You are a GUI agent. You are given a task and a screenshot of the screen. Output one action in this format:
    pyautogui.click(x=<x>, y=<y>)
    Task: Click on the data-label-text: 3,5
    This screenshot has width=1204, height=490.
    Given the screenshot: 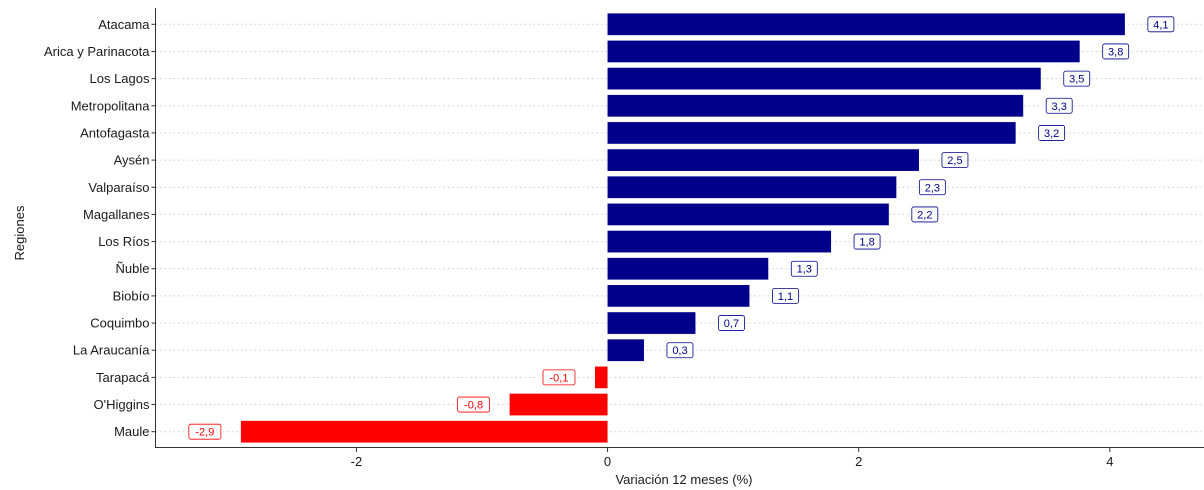 What is the action you would take?
    pyautogui.click(x=1076, y=80)
    